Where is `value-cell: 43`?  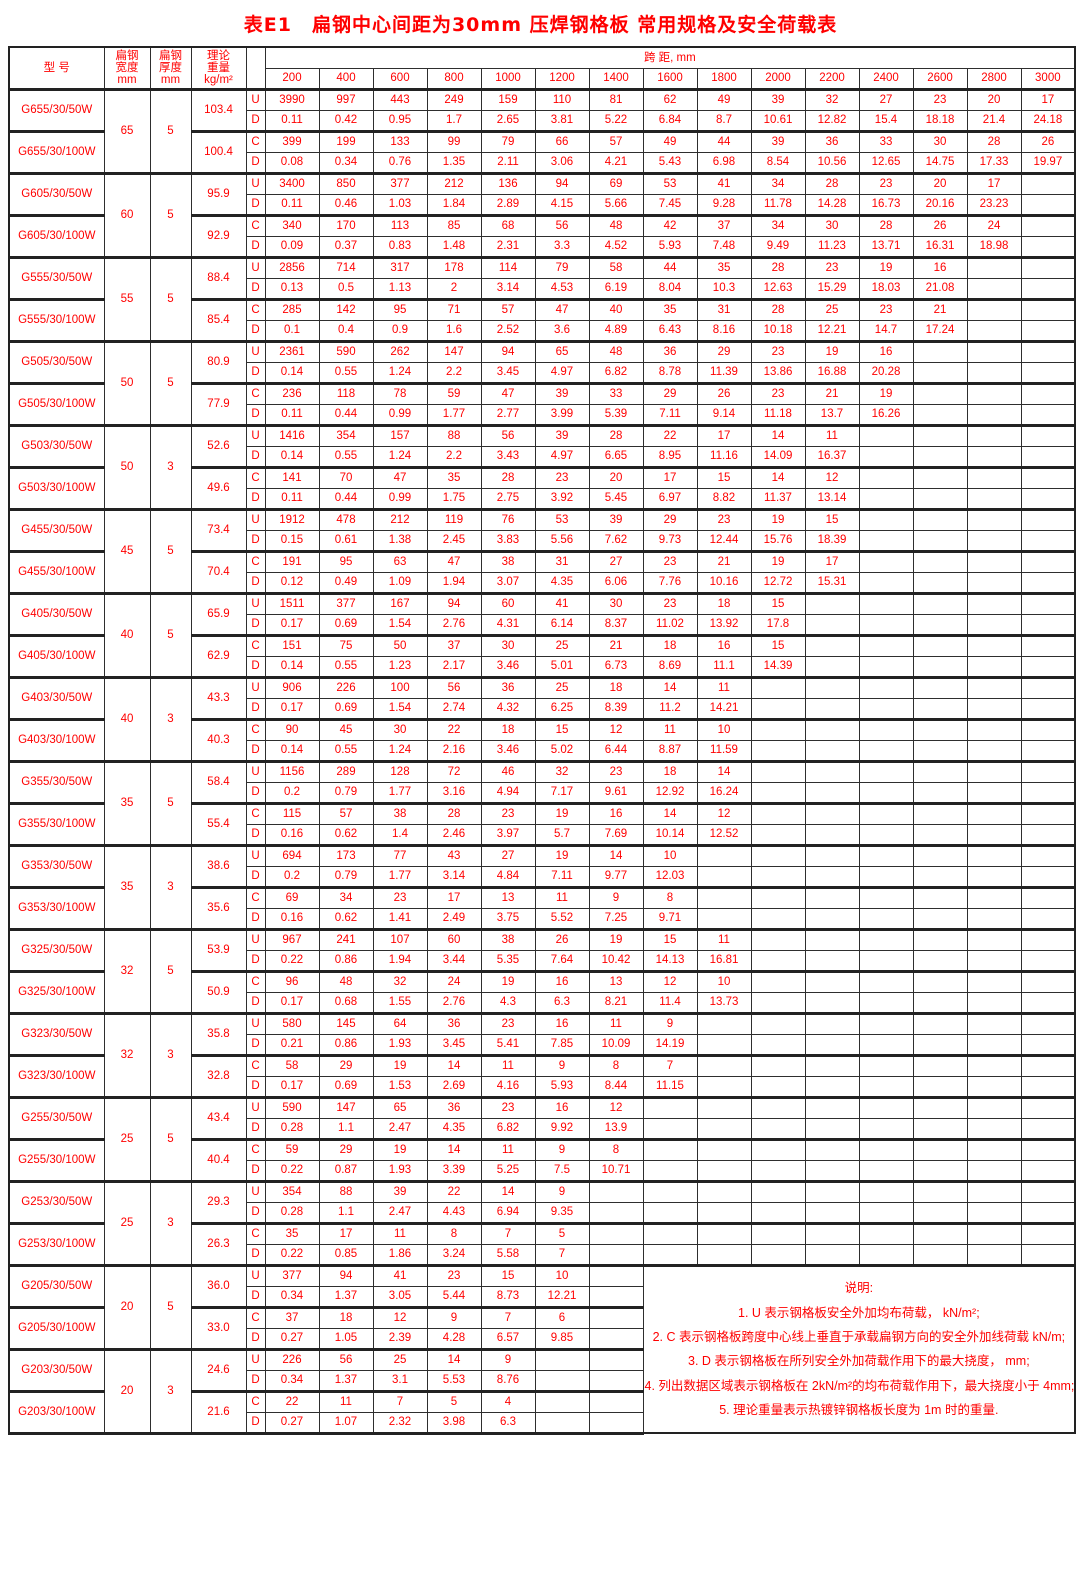
value-cell: 43 is located at coordinates (454, 855).